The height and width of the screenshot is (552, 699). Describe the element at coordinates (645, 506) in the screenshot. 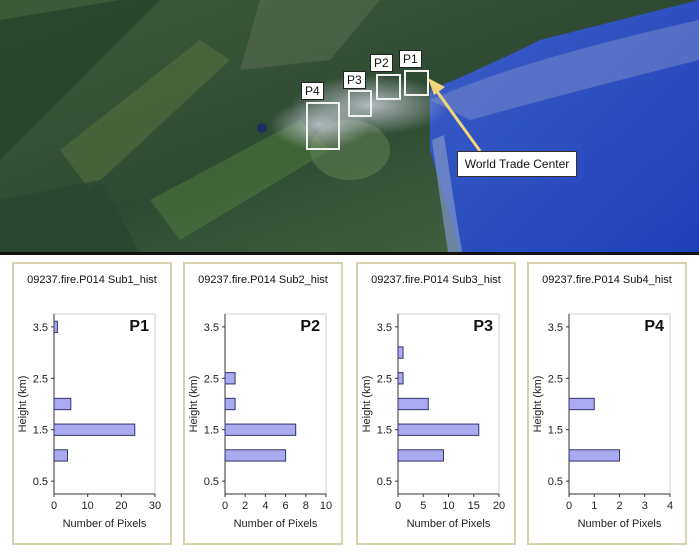

I see `x-tick-label: 3` at that location.